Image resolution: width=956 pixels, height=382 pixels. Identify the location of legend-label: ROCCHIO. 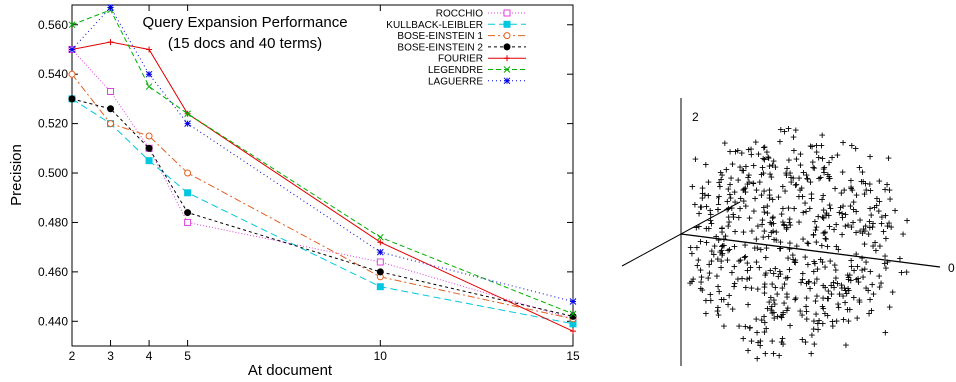
(459, 14).